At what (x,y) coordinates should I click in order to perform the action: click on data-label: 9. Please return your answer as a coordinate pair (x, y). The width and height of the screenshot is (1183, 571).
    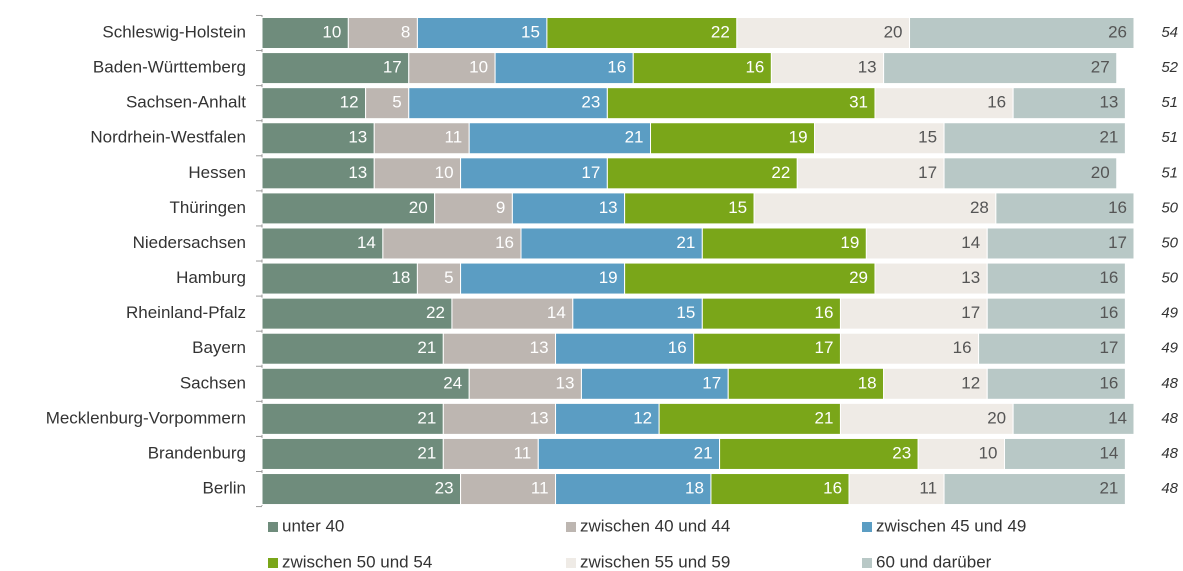
    Looking at the image, I should click on (500, 207).